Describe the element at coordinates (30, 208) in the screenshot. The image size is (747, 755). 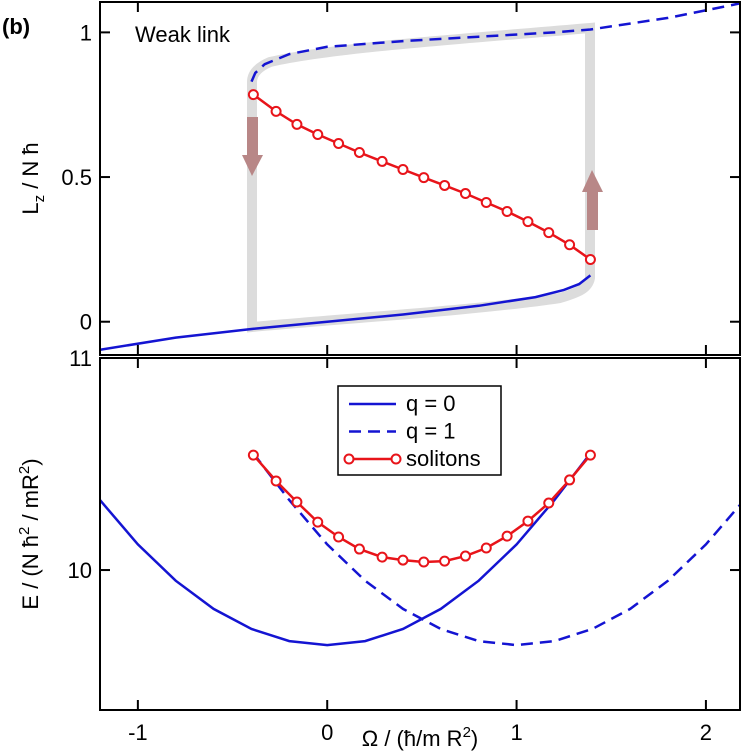
I see `label-part: L` at that location.